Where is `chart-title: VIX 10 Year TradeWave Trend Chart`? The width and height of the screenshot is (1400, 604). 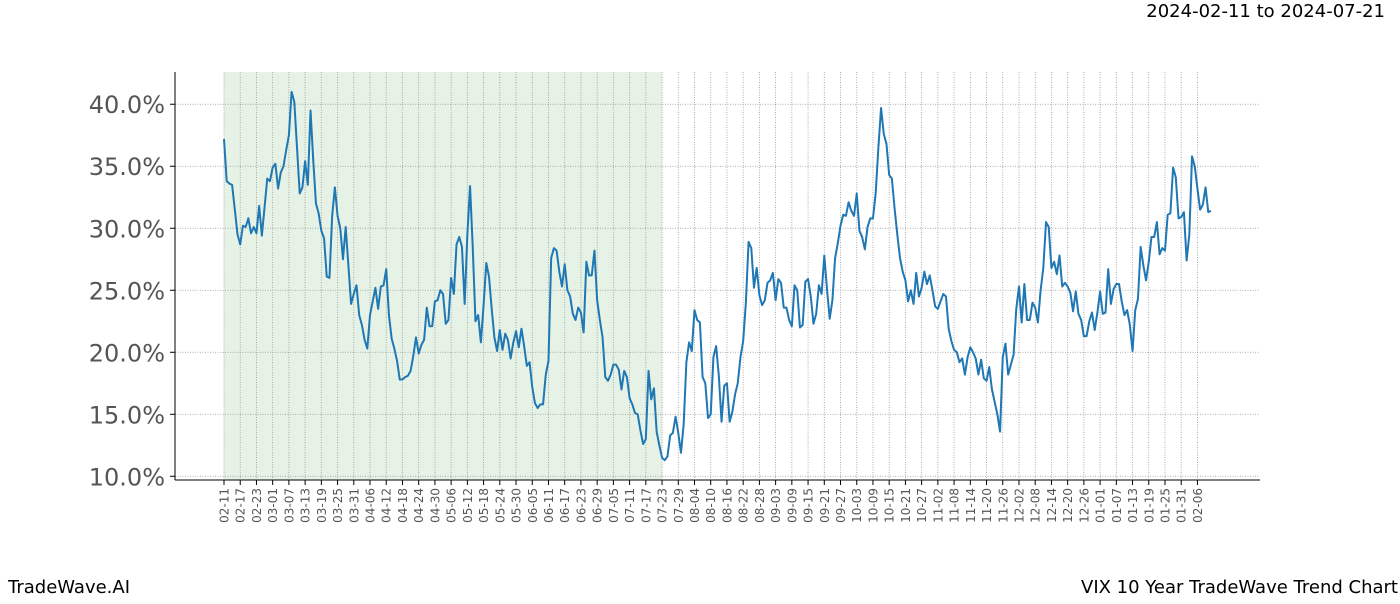
chart-title: VIX 10 Year TradeWave Trend Chart is located at coordinates (1239, 587).